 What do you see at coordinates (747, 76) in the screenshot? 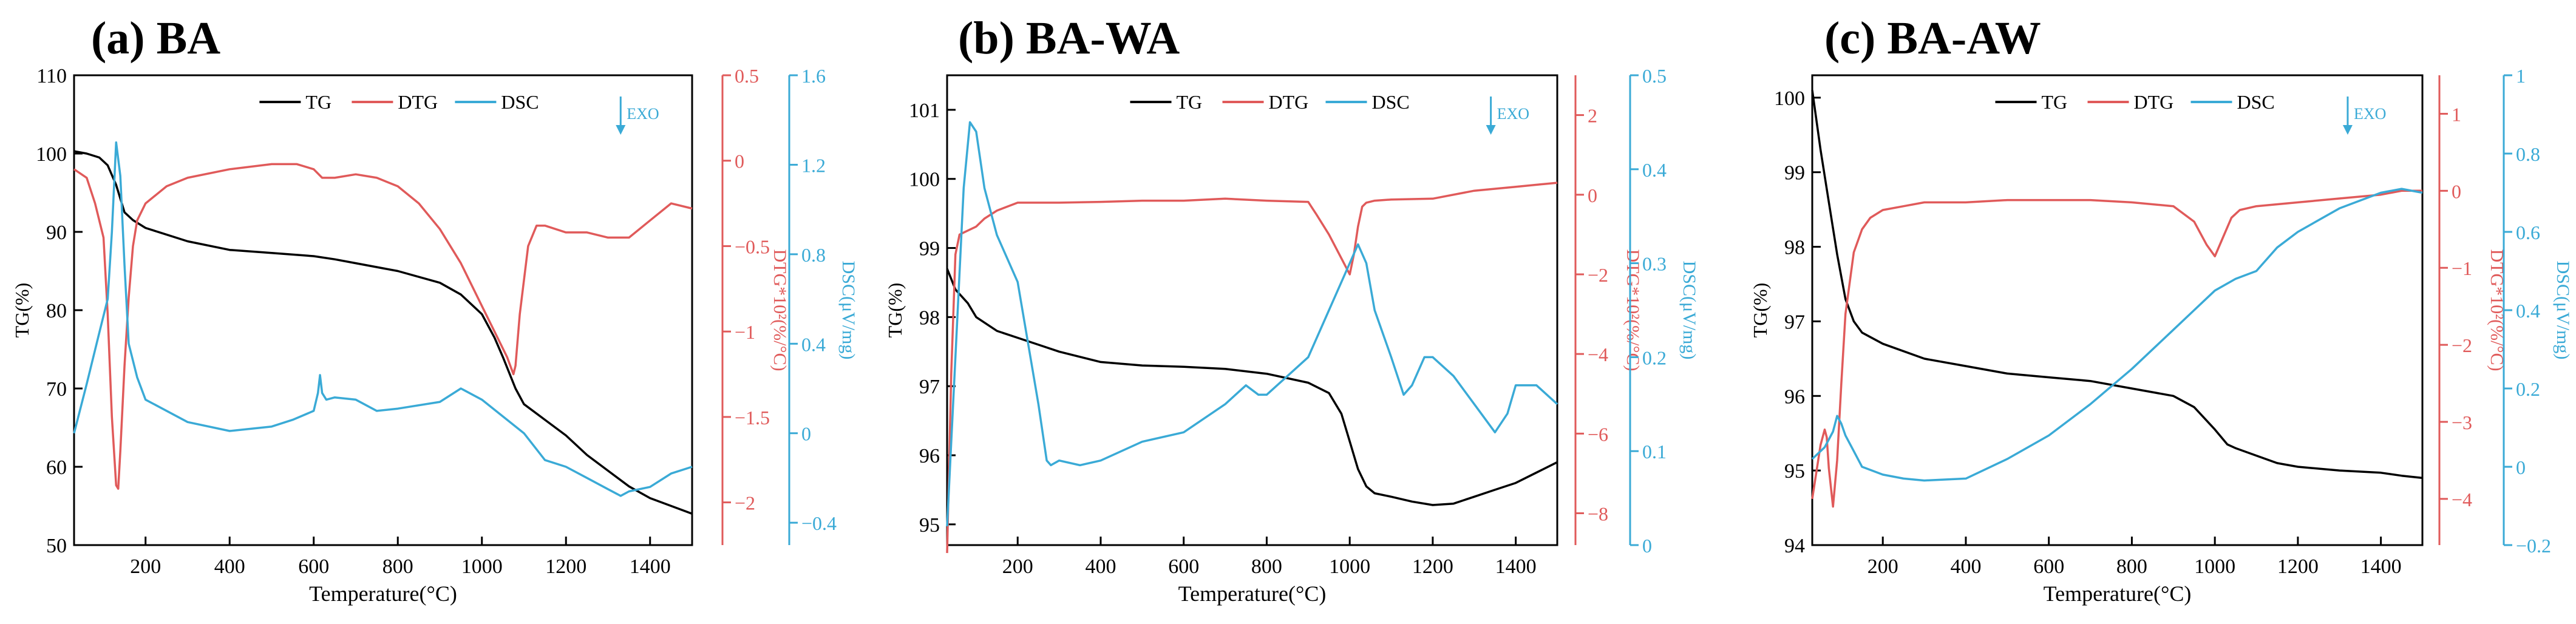
I see `y-mid-tick-label: 0.5` at bounding box center [747, 76].